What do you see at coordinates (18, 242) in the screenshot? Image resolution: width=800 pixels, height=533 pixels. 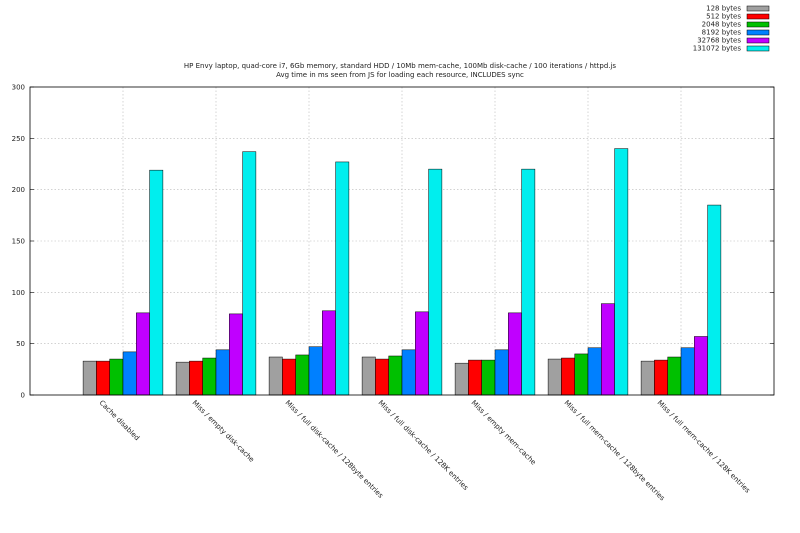 I see `y-tick-label: 150` at bounding box center [18, 242].